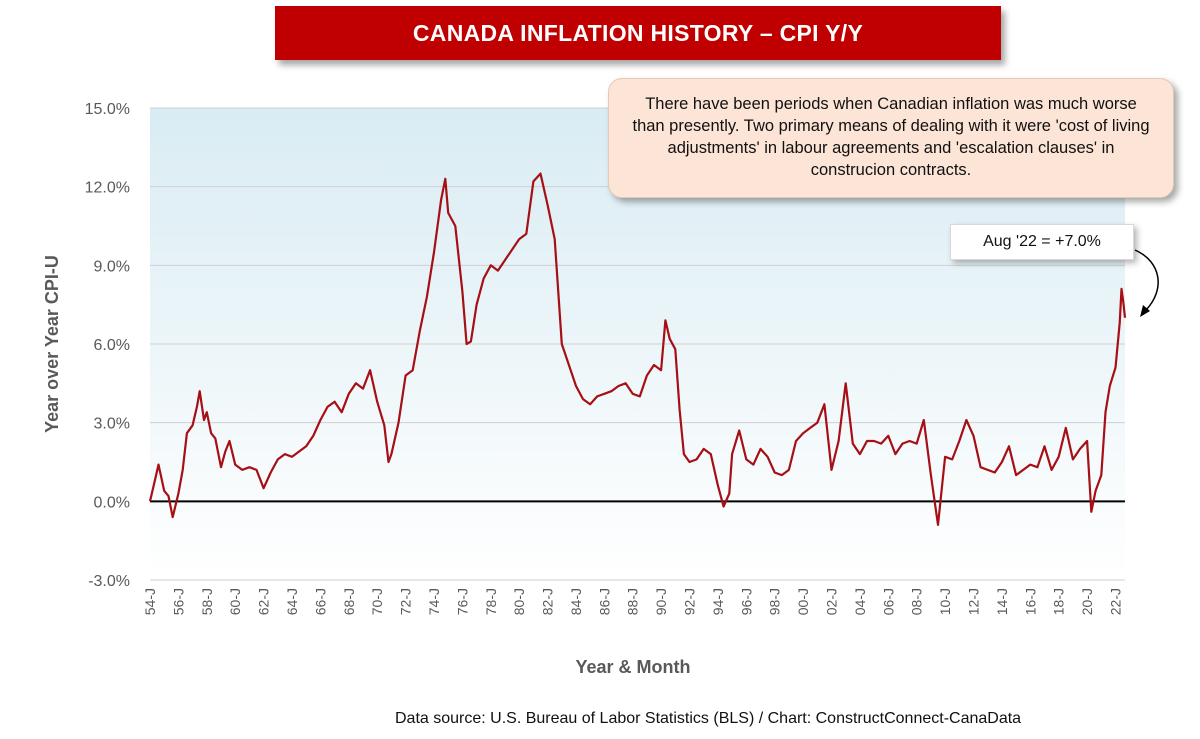  Describe the element at coordinates (52, 344) in the screenshot. I see `y-axis-title: Year over Year CPI-U` at that location.